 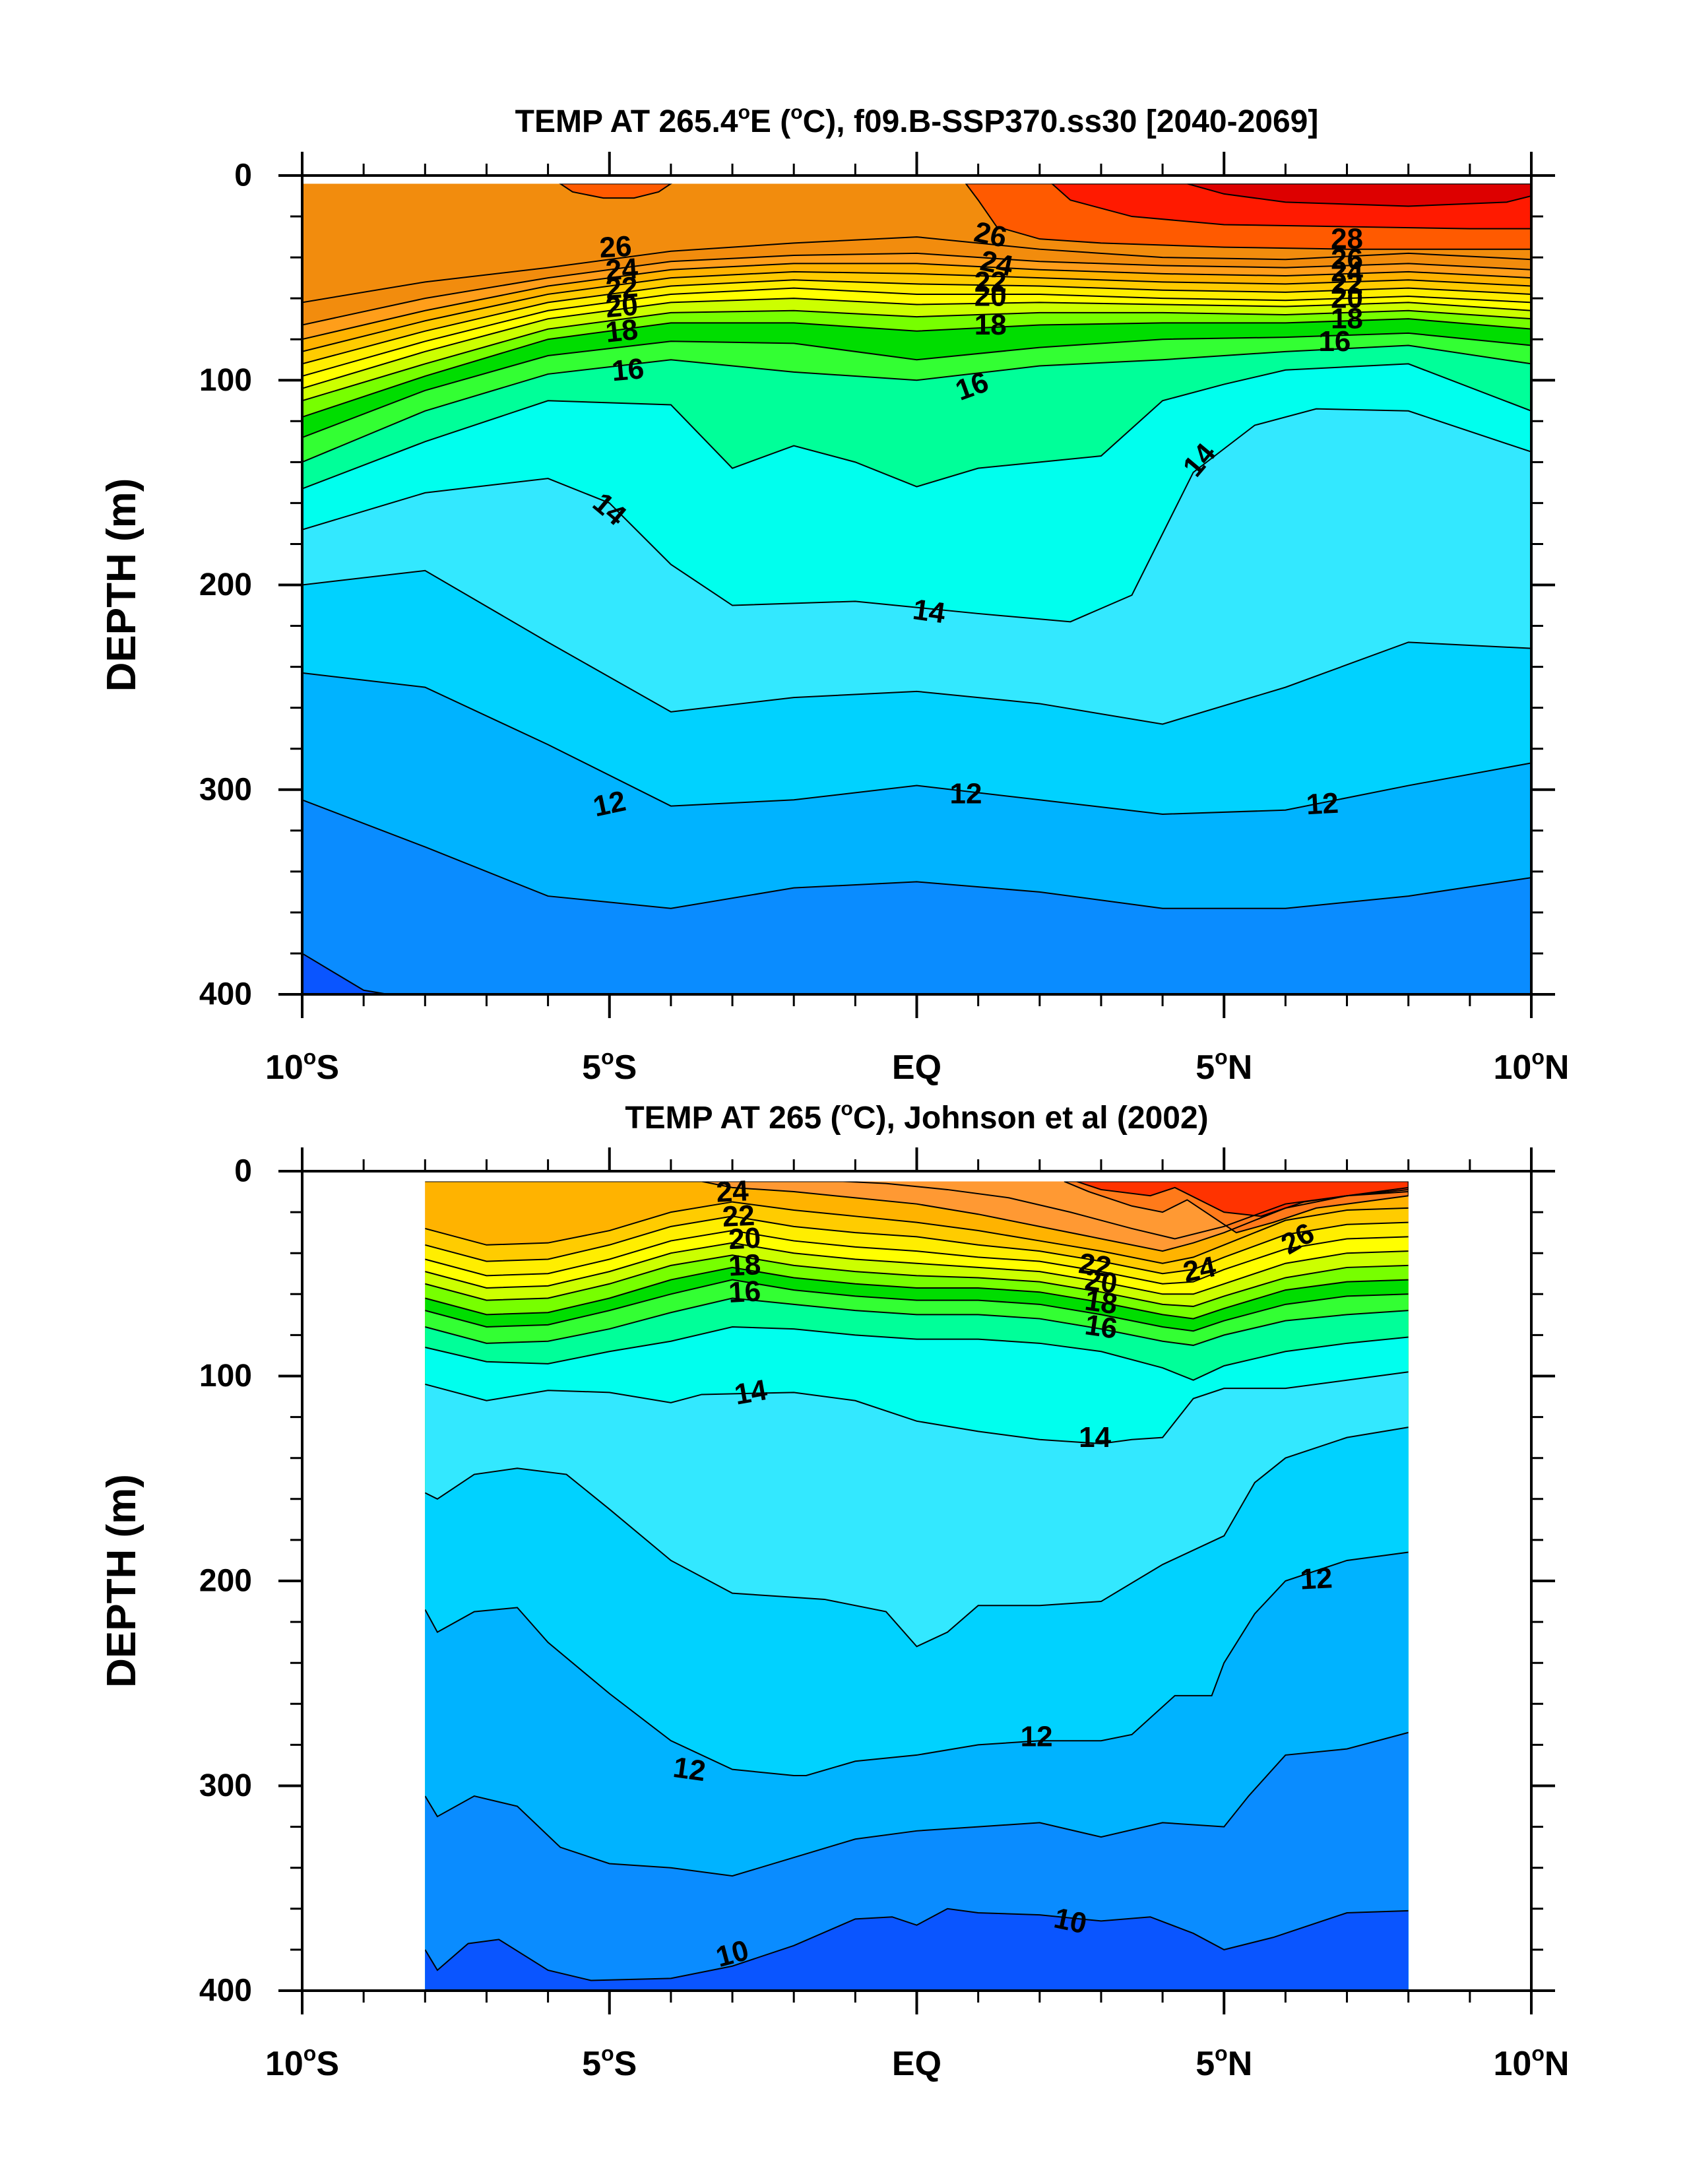 What do you see at coordinates (1347, 239) in the screenshot?
I see `contour-label: 28` at bounding box center [1347, 239].